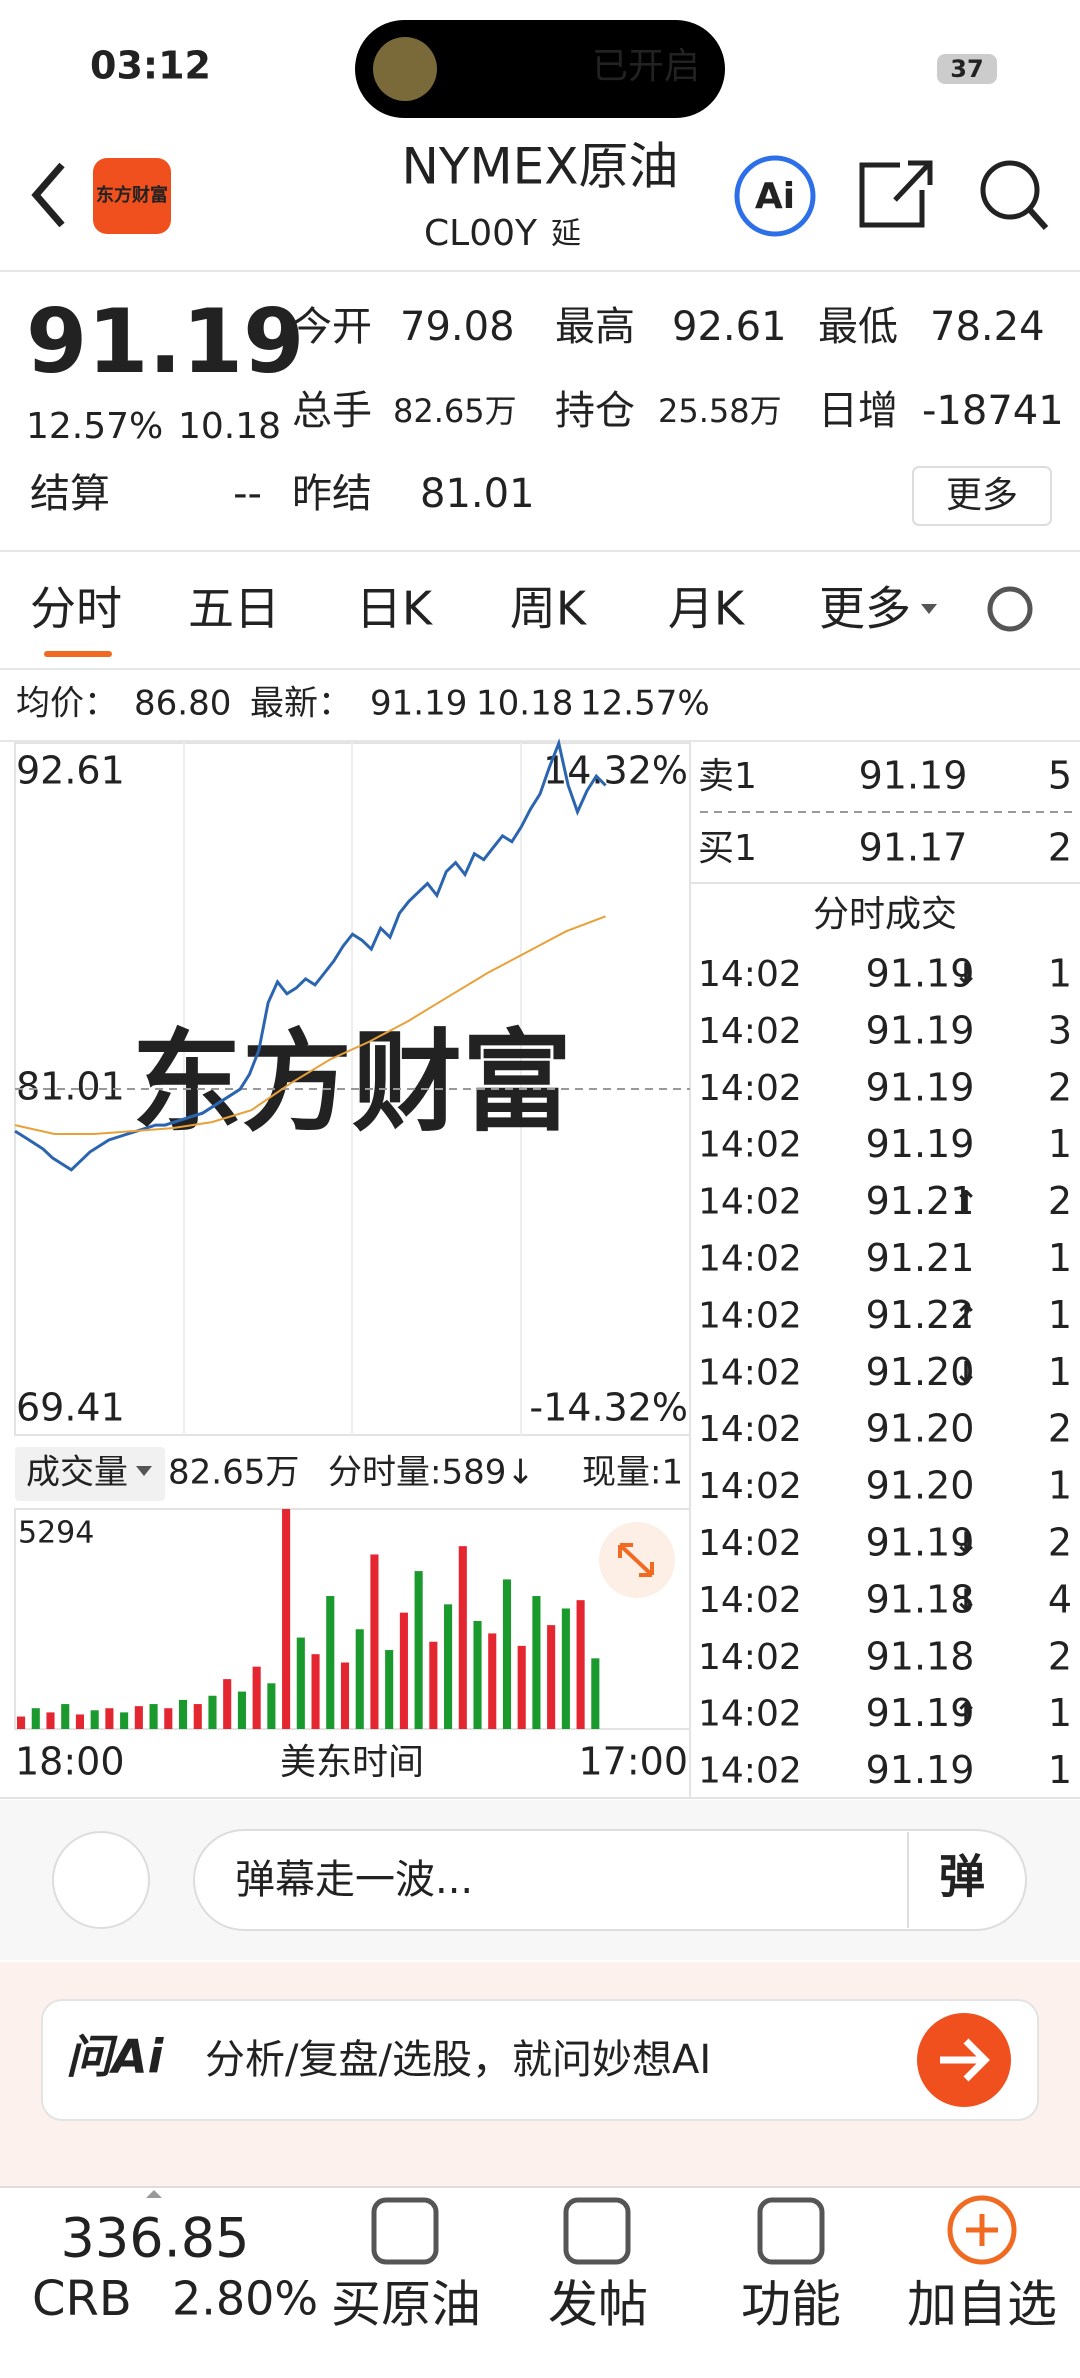 The image size is (1080, 2378). What do you see at coordinates (332, 411) in the screenshot?
I see `field-label: 总手` at bounding box center [332, 411].